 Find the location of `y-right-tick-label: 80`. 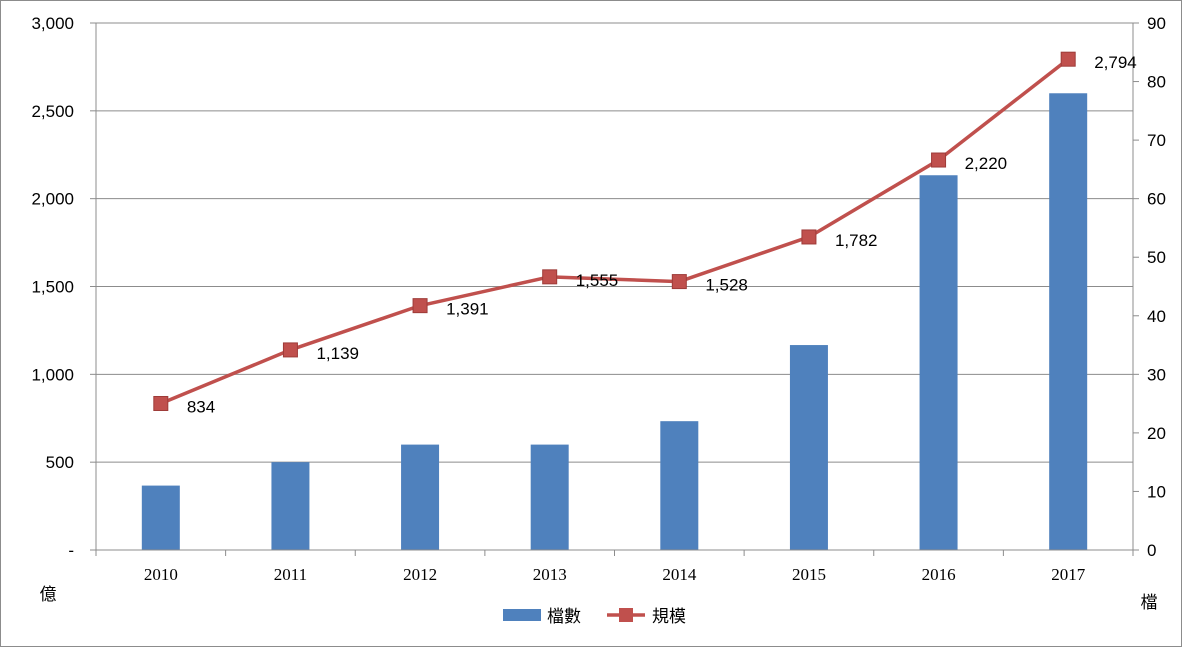

y-right-tick-label: 80 is located at coordinates (1156, 82).